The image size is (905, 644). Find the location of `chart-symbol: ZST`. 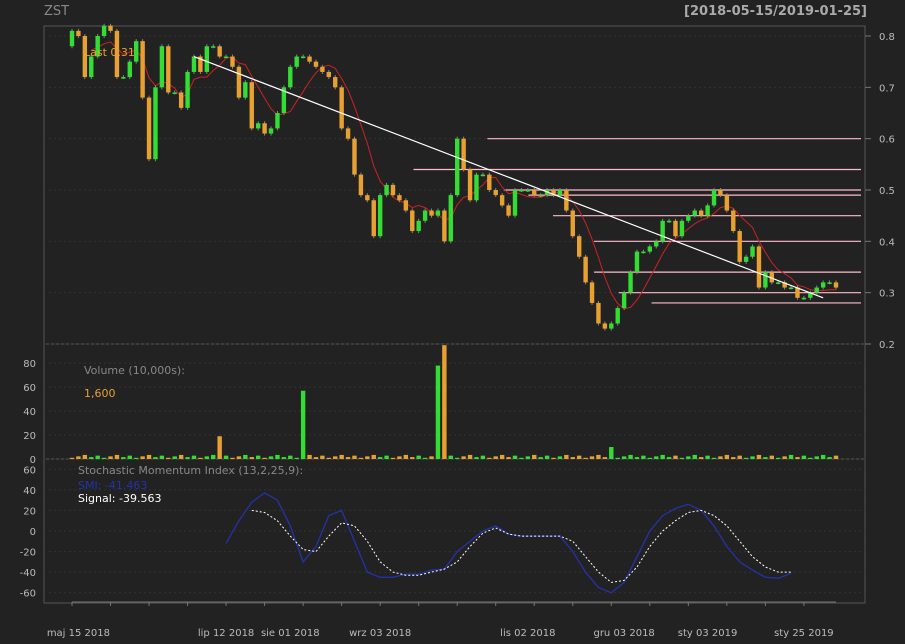

chart-symbol: ZST is located at coordinates (57, 11).